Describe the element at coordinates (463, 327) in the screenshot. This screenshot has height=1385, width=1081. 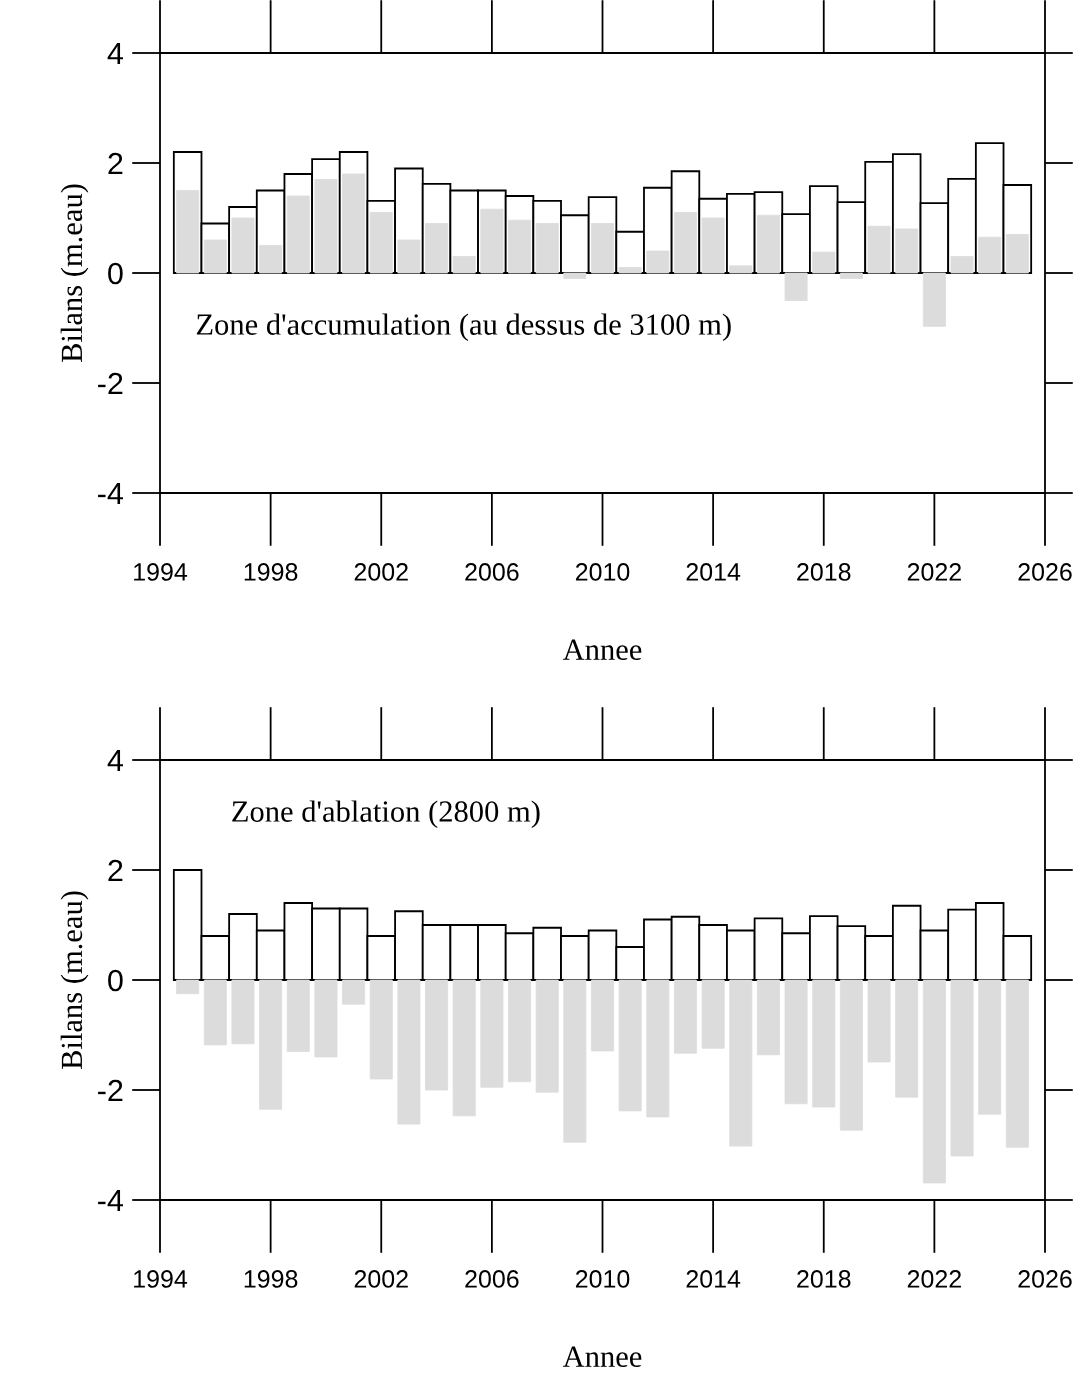
I see `annotation: Zone d'accumulation (au dessus de 3100 m)` at that location.